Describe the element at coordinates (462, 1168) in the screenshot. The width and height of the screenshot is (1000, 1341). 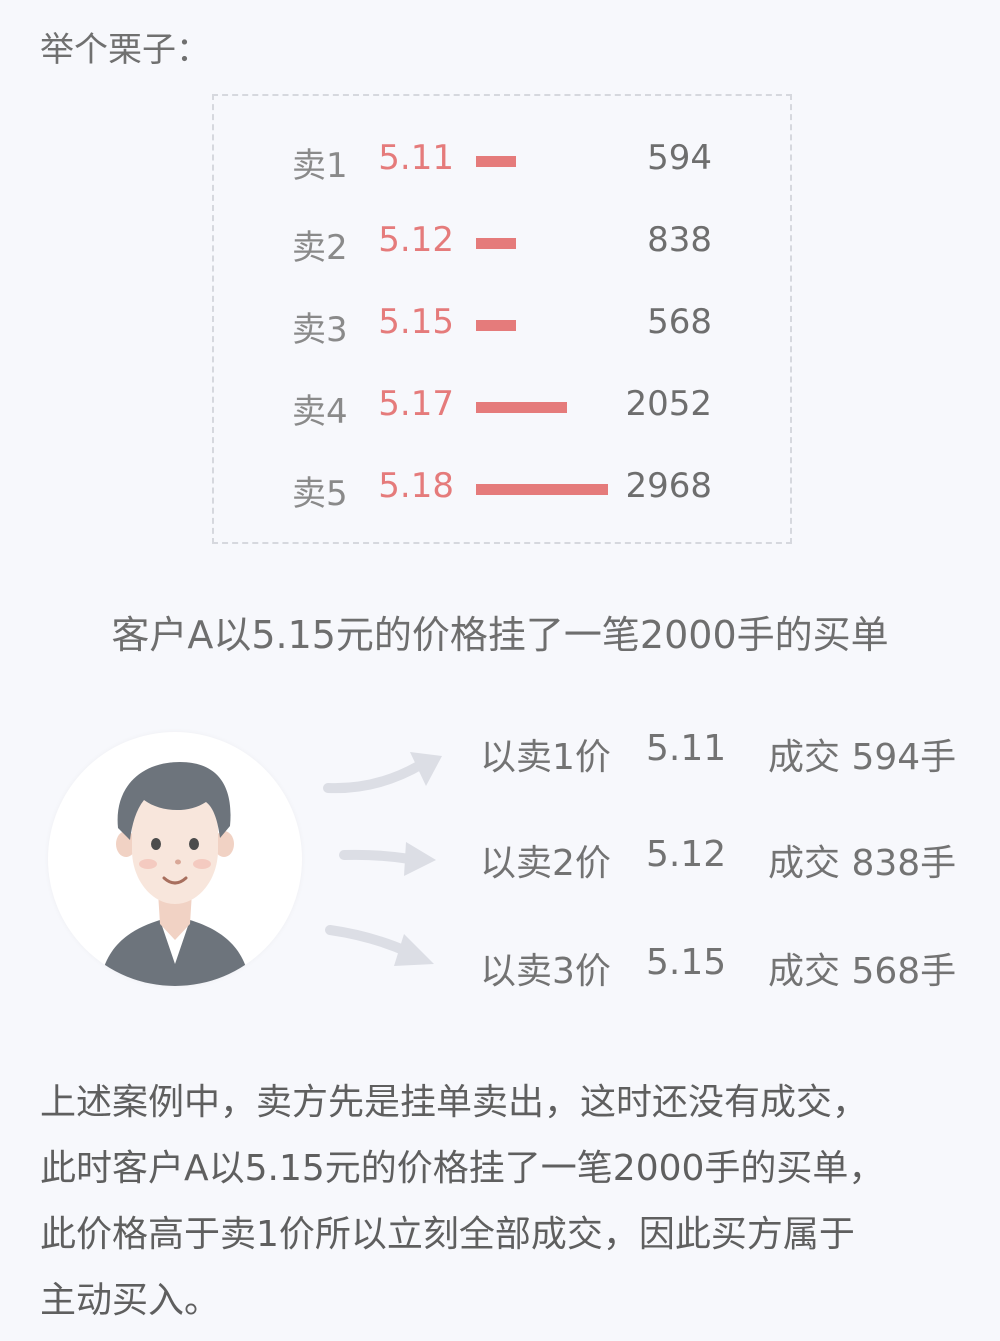
I see `summary-line: 此时客户A以5.15元的价格挂了一笔2000手的买单，` at that location.